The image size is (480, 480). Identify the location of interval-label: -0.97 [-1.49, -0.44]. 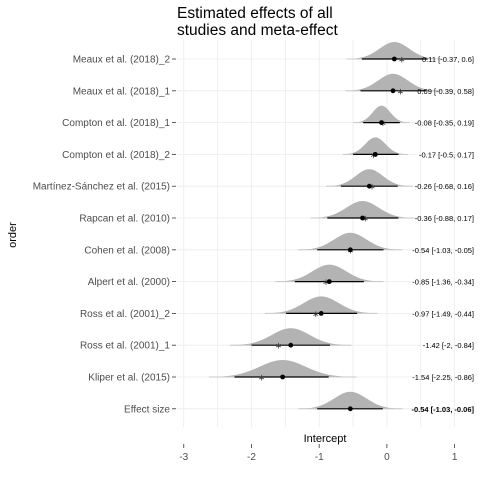
(443, 313).